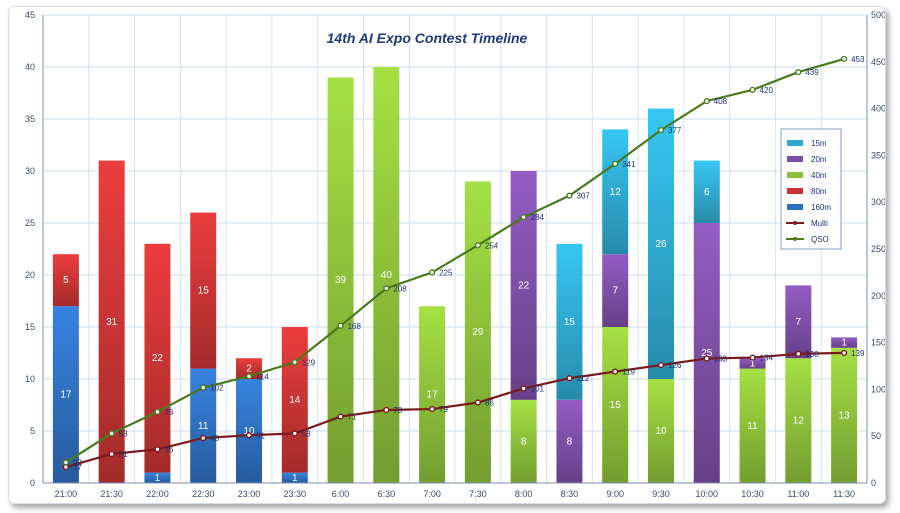 This screenshot has height=513, width=900. Describe the element at coordinates (812, 72) in the screenshot. I see `point-label-QSO: 439` at that location.